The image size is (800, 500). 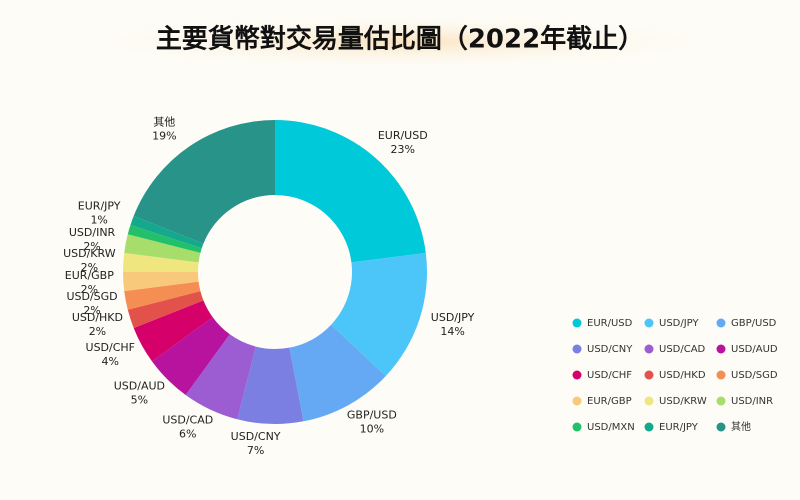 I want to click on slice-label: USD/CNY, so click(x=256, y=436).